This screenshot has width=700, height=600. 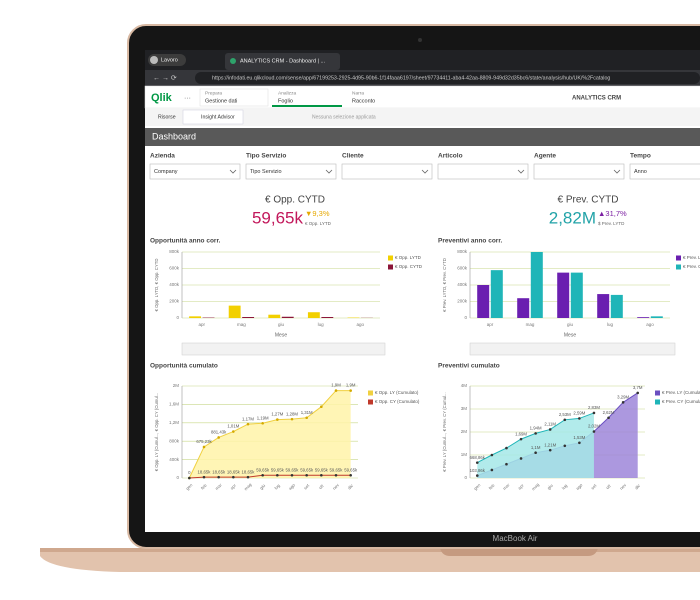 What do you see at coordinates (234, 97) in the screenshot?
I see `nav-box` at bounding box center [234, 97].